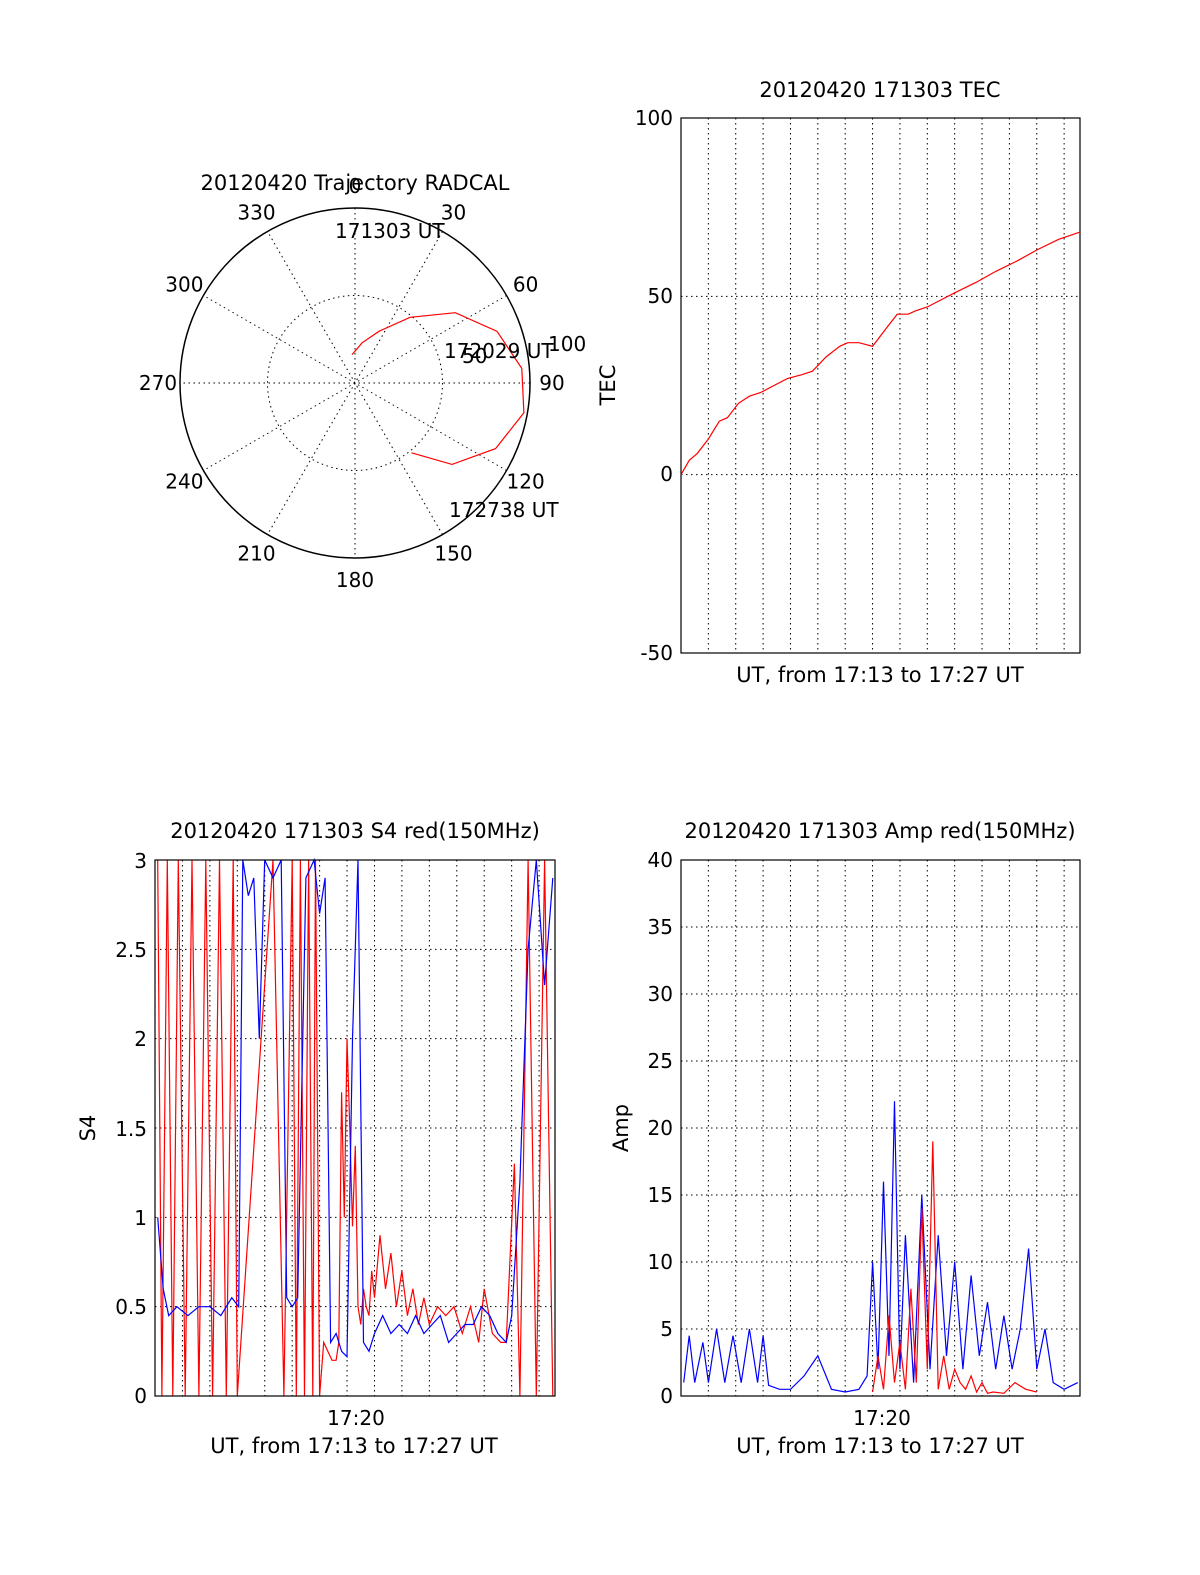  What do you see at coordinates (880, 1446) in the screenshot?
I see `amp-xlabel: UT, from 17:13 to 17:27 UT` at bounding box center [880, 1446].